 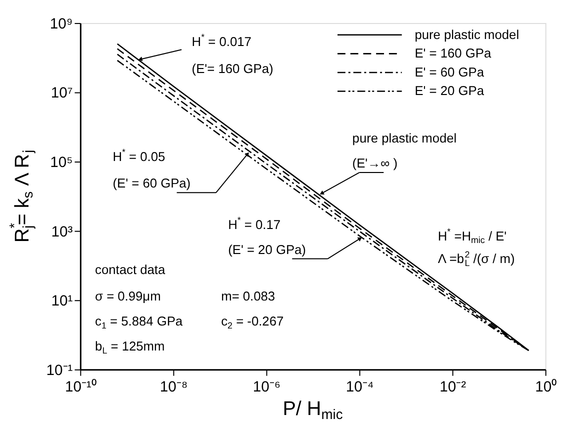 What do you see at coordinates (151, 183) in the screenshot?
I see `annotation: (E' = 60 GPa)` at bounding box center [151, 183].